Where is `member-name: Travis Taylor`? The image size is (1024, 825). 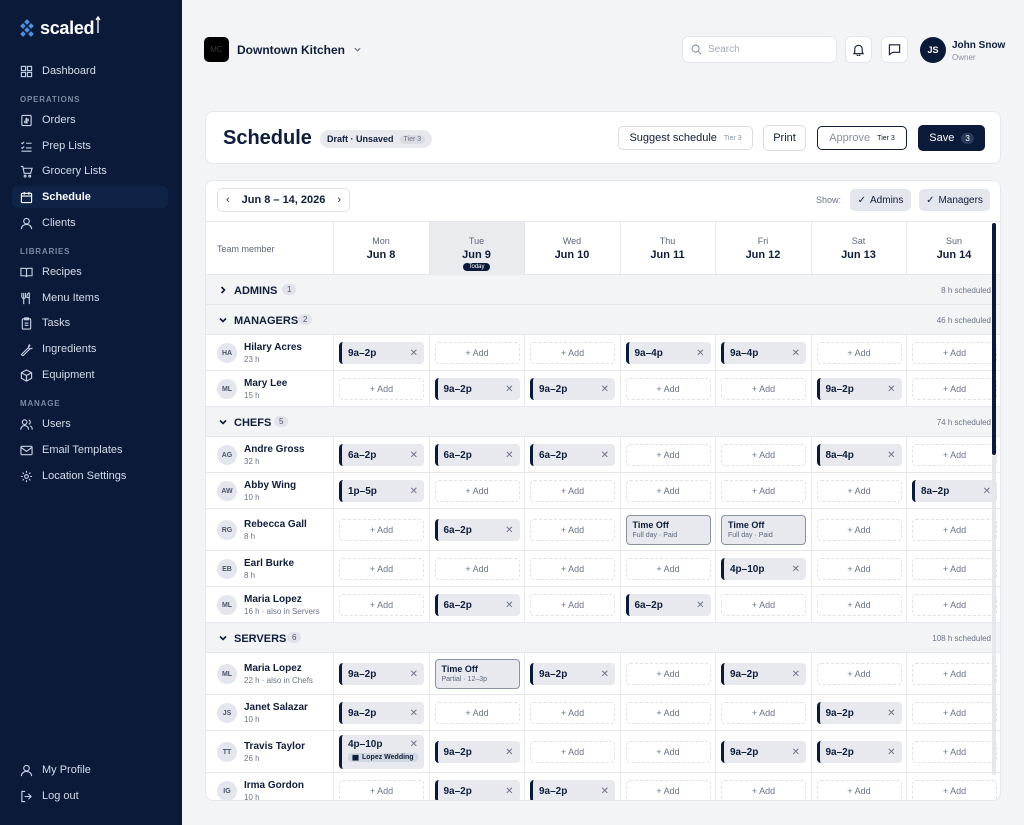
member-name: Travis Taylor is located at coordinates (274, 746).